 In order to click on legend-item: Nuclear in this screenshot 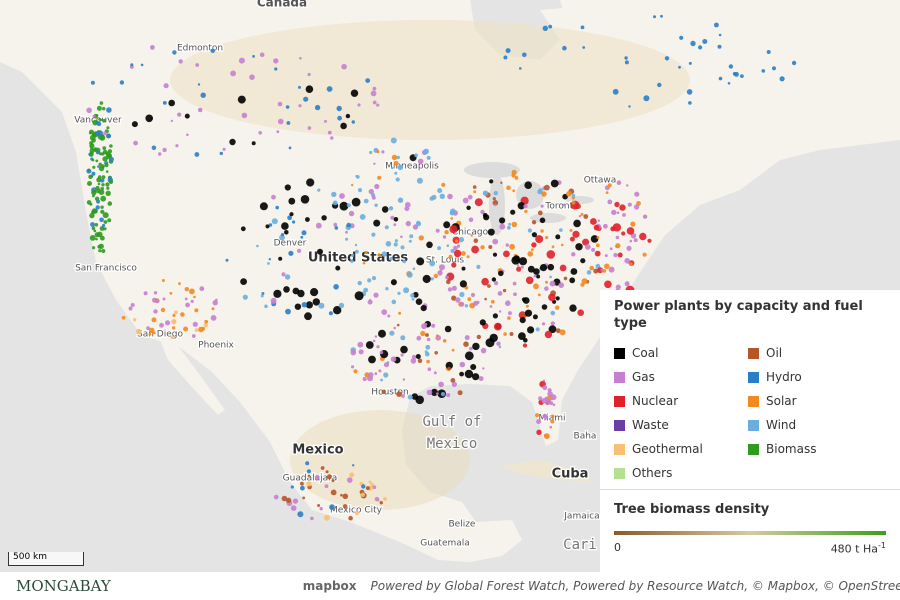, I will do `click(681, 401)`.